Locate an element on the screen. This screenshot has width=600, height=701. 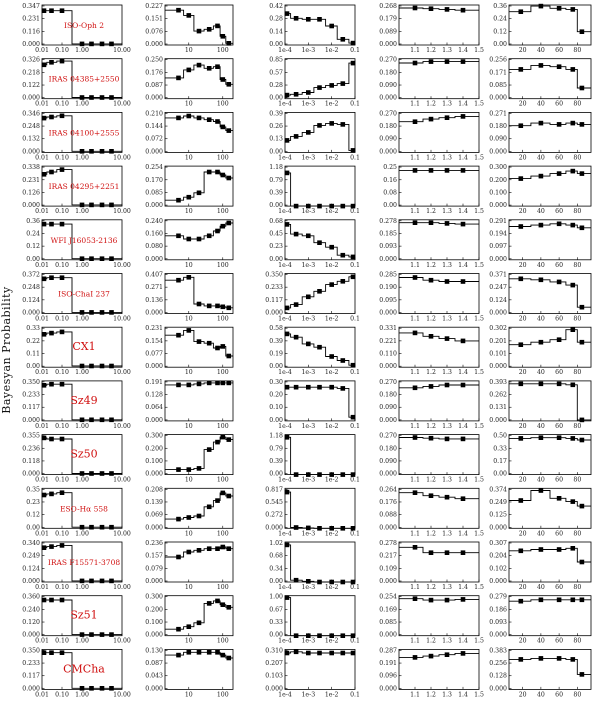
x-tick-label: 1.1 is located at coordinates (415, 157).